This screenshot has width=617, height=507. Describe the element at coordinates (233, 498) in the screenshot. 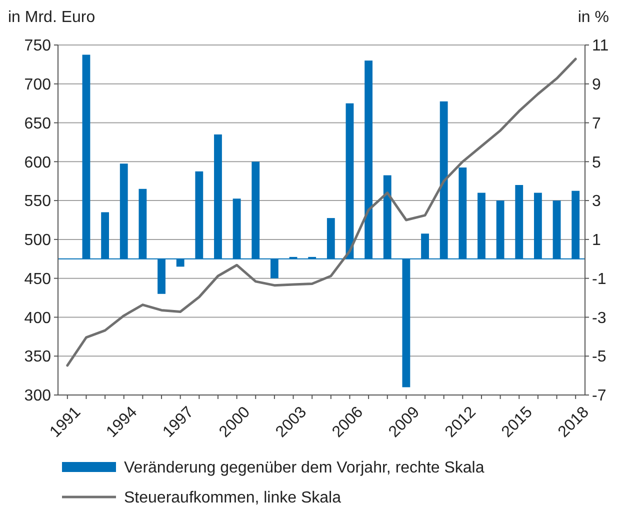

I see `legend-label: Steueraufkommen, linke Skala` at that location.